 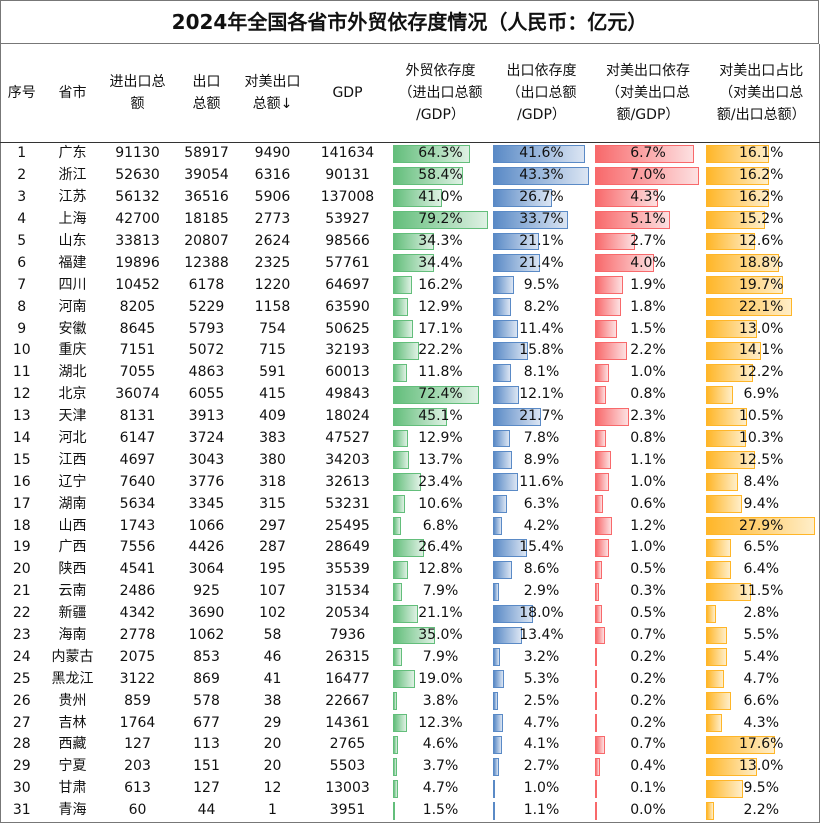 I want to click on gdp-cell: 64697, so click(x=347, y=284).